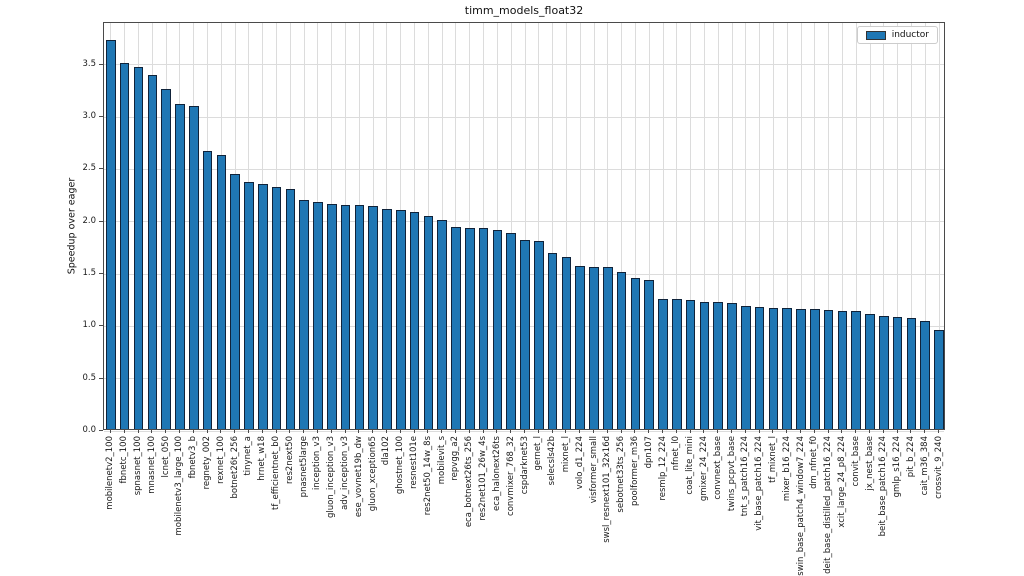 This screenshot has height=576, width=1024. Describe the element at coordinates (731, 474) in the screenshot. I see `x-tick-label: twins_pcpvt_base` at that location.